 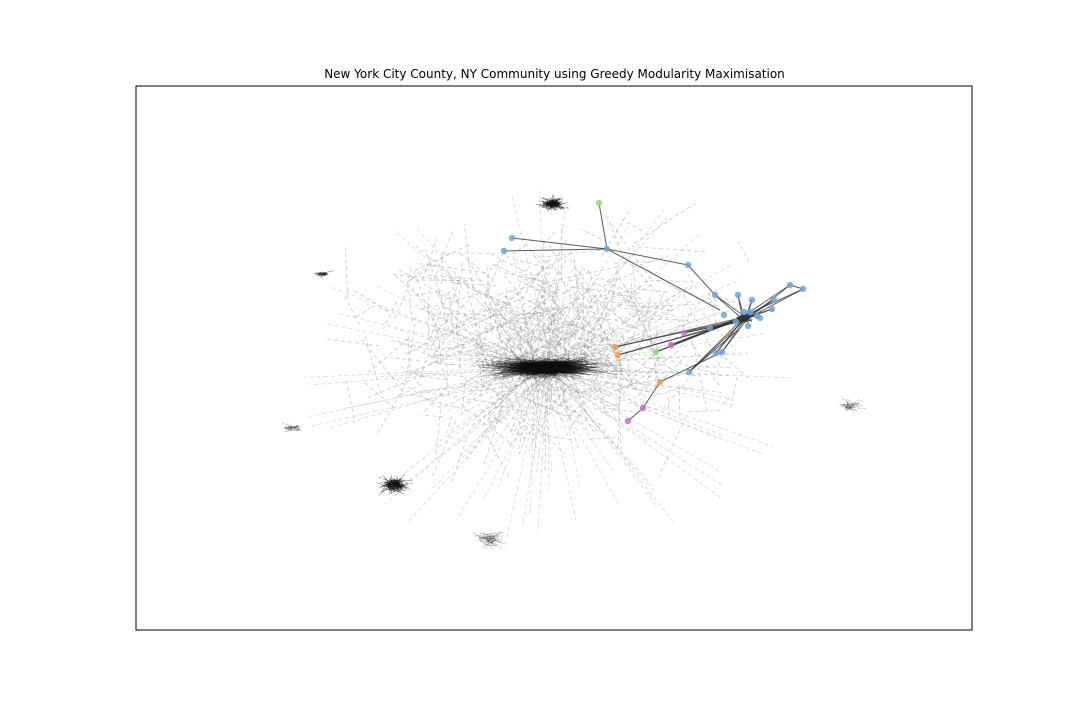 I want to click on community-edge, so click(x=603, y=226).